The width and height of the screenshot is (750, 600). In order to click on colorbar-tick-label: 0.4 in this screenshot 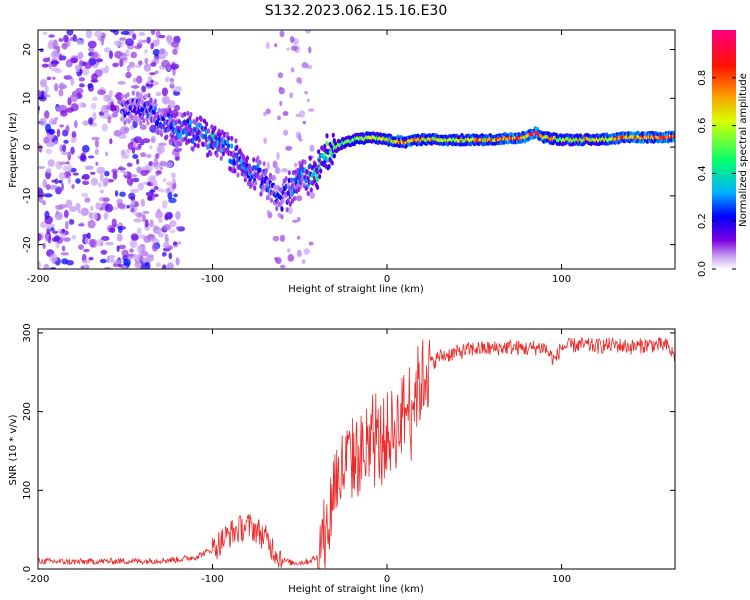, I will do `click(702, 173)`.